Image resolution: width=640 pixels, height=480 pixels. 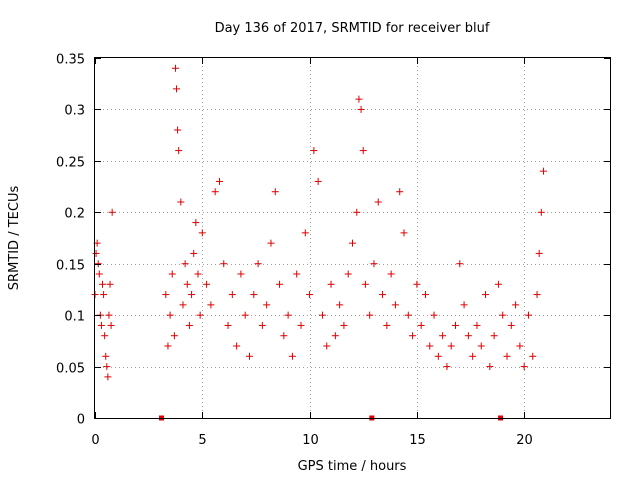 What do you see at coordinates (14, 238) in the screenshot?
I see `y-axis-label: SRMTID / TECUs` at bounding box center [14, 238].